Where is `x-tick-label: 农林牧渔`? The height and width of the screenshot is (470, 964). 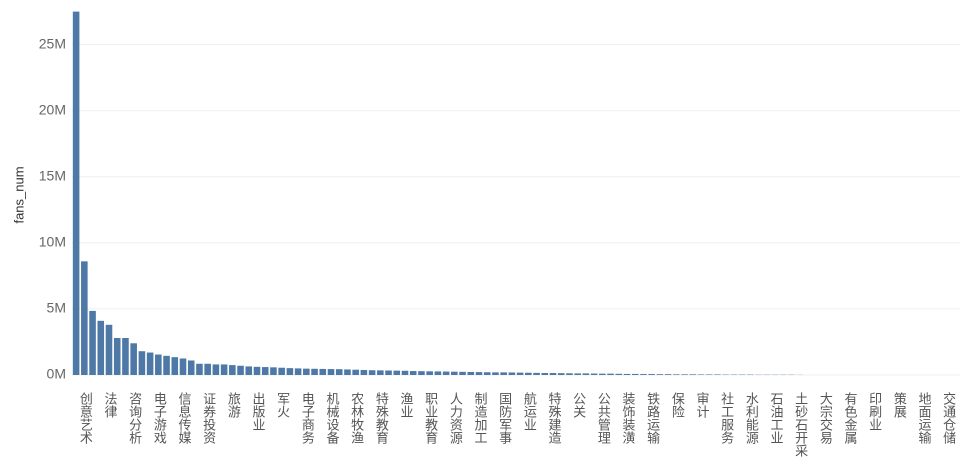 x-tick-label: 农林牧渔 is located at coordinates (356, 418).